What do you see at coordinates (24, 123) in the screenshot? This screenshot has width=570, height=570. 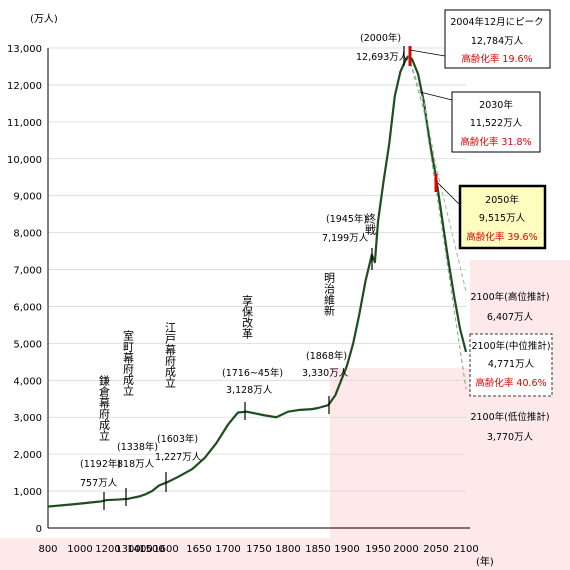 I see `y-tick-11000: 11,000` at bounding box center [24, 123].